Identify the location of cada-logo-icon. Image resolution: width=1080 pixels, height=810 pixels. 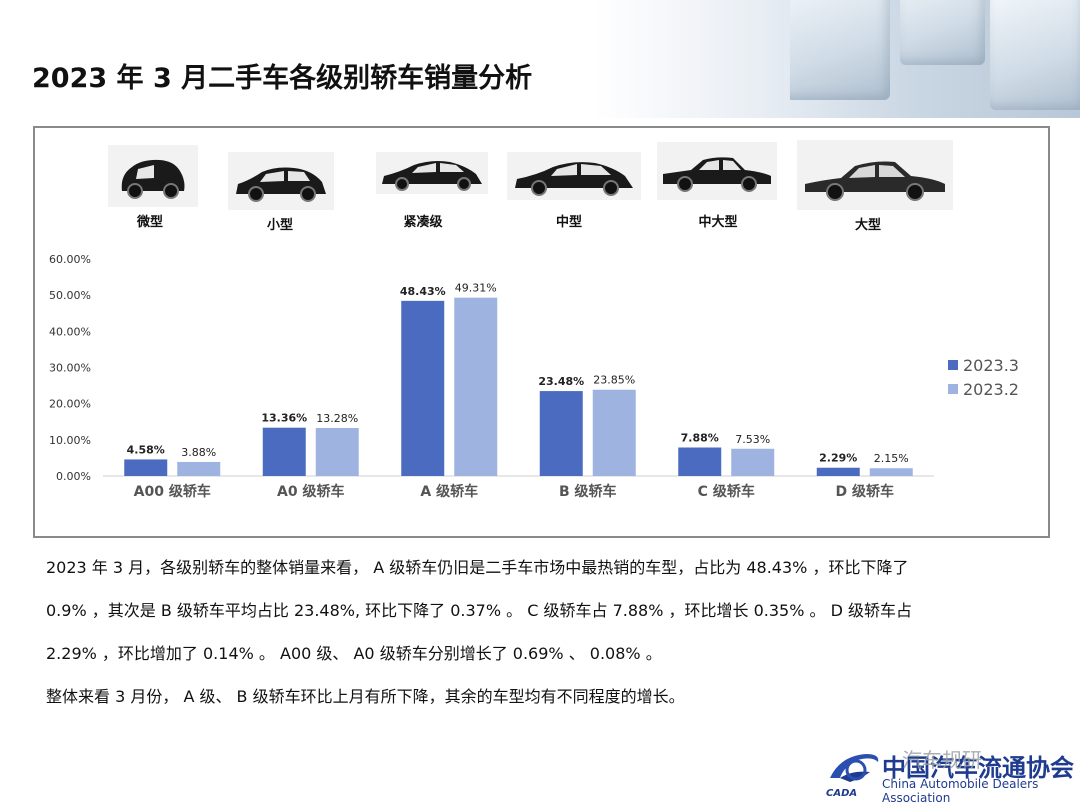
(854, 768).